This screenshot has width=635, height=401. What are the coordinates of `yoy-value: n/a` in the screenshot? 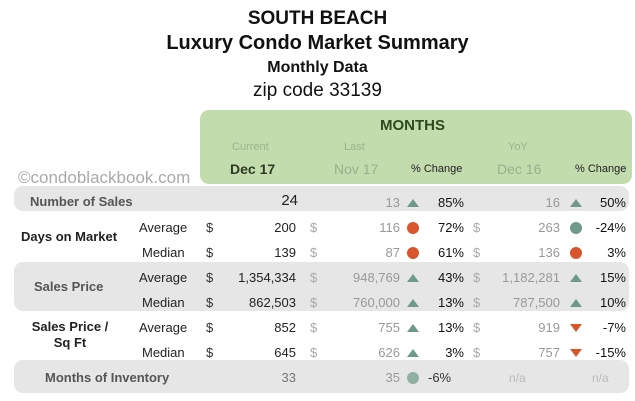 It's located at (517, 378).